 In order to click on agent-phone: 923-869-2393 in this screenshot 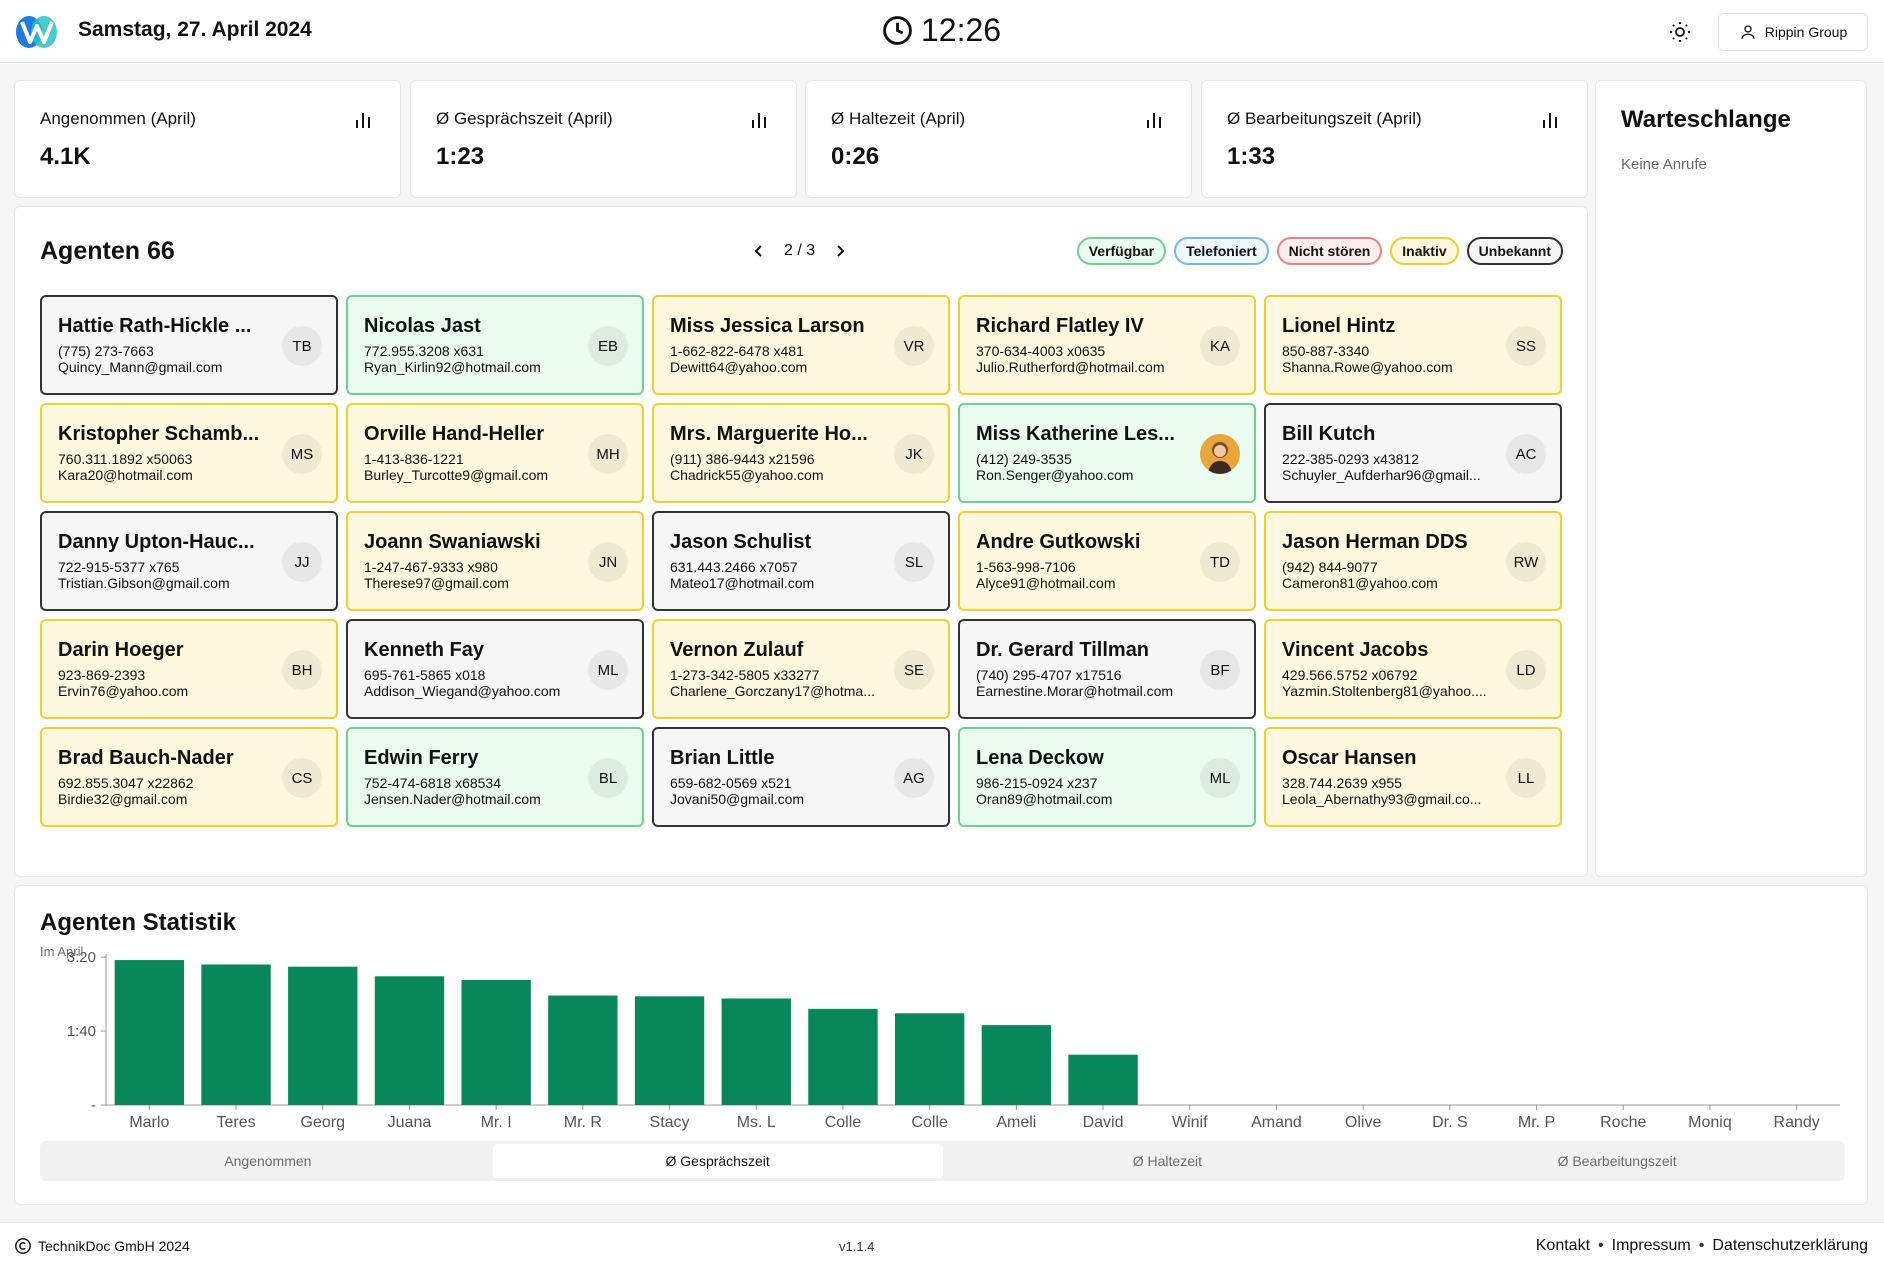, I will do `click(102, 675)`.